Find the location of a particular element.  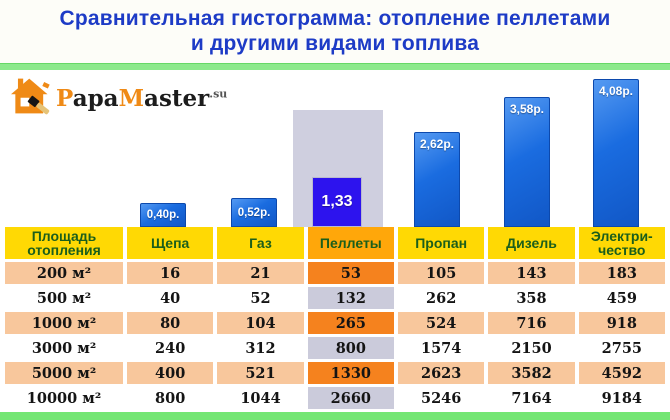

table-cell: 52 is located at coordinates (260, 298).